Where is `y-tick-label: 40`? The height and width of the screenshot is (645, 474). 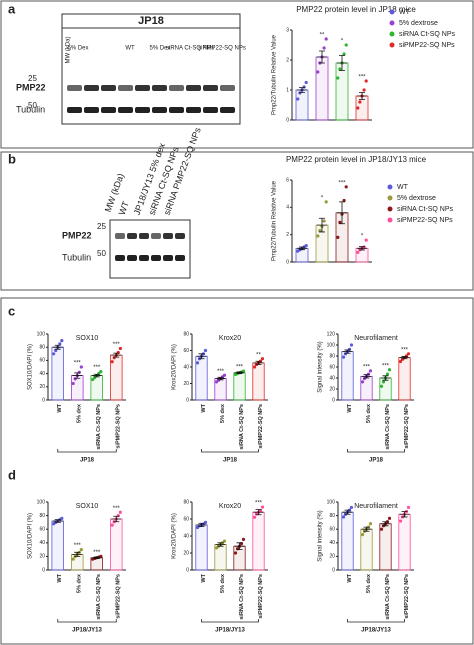
y-tick-label: 40 is located at coordinates (332, 543).